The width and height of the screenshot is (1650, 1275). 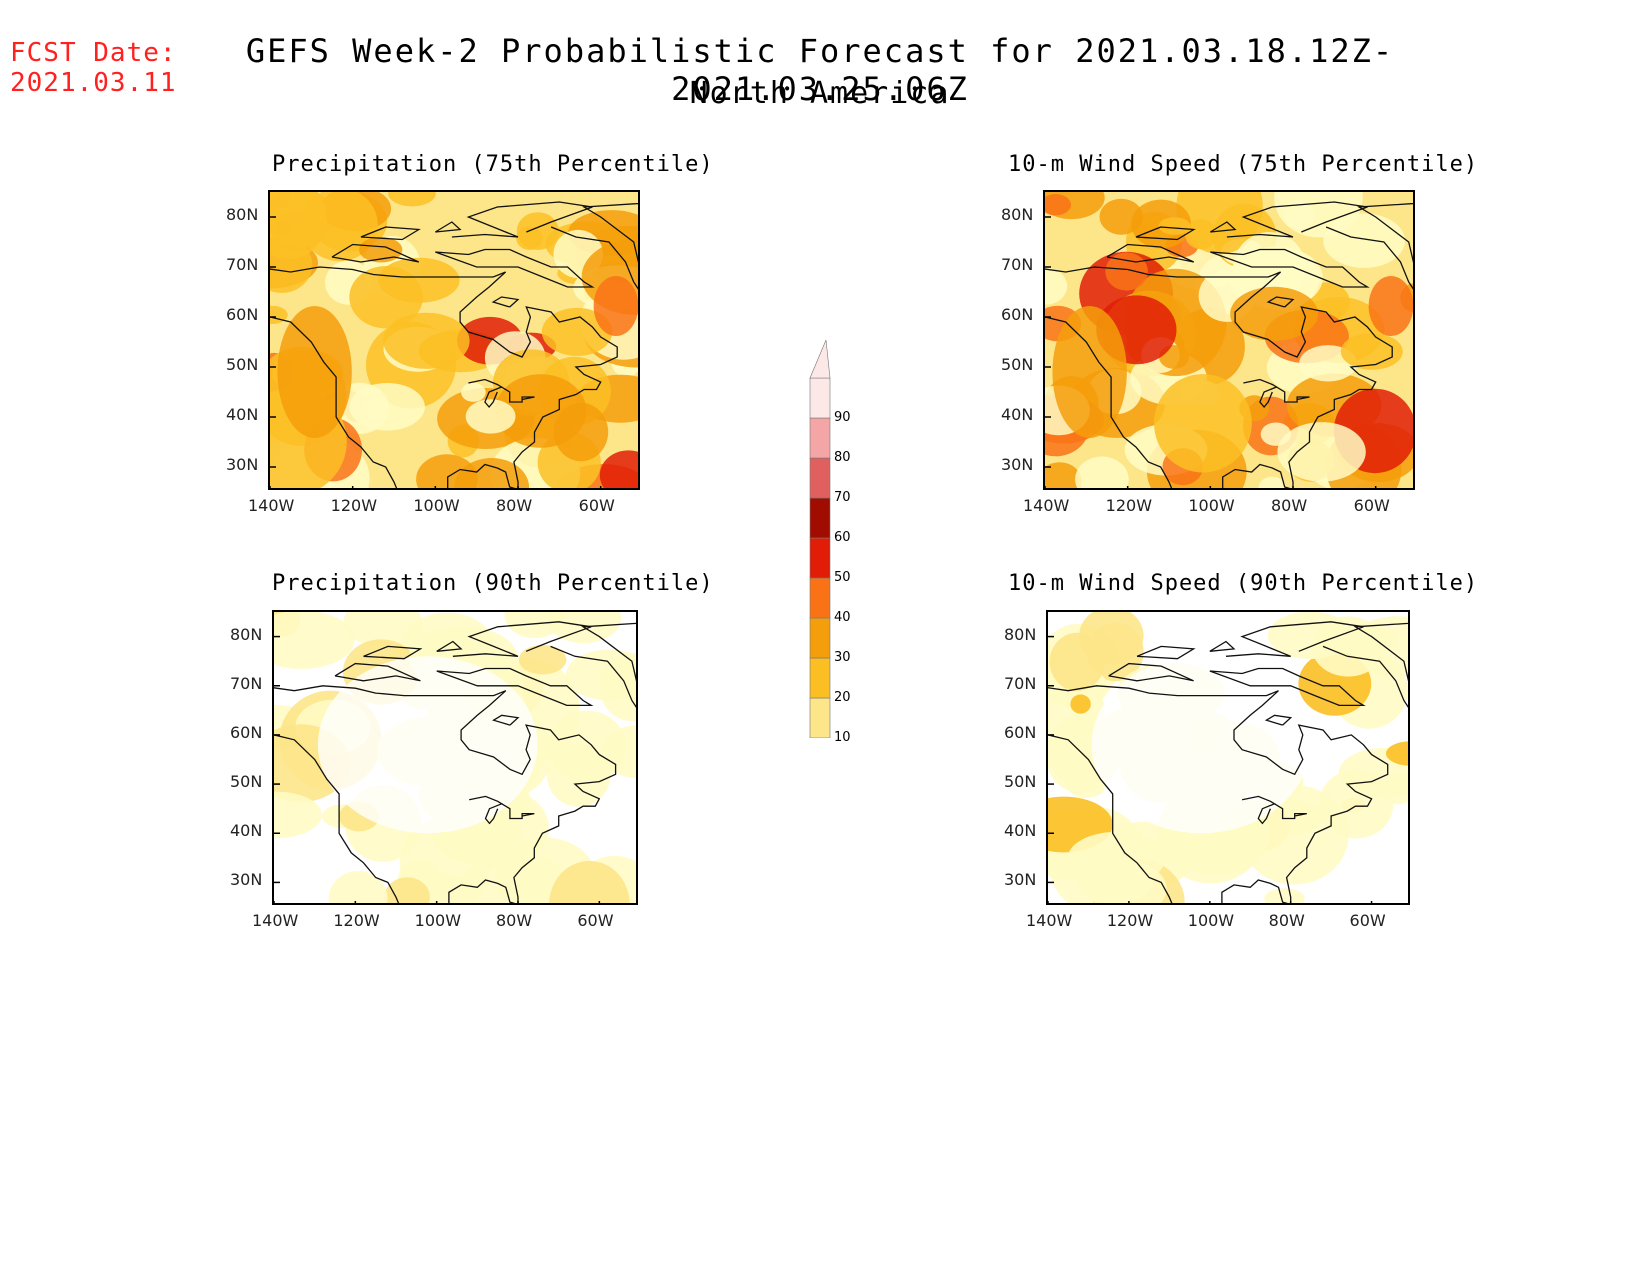 What do you see at coordinates (842, 417) in the screenshot?
I see `colorbar-label: 90` at bounding box center [842, 417].